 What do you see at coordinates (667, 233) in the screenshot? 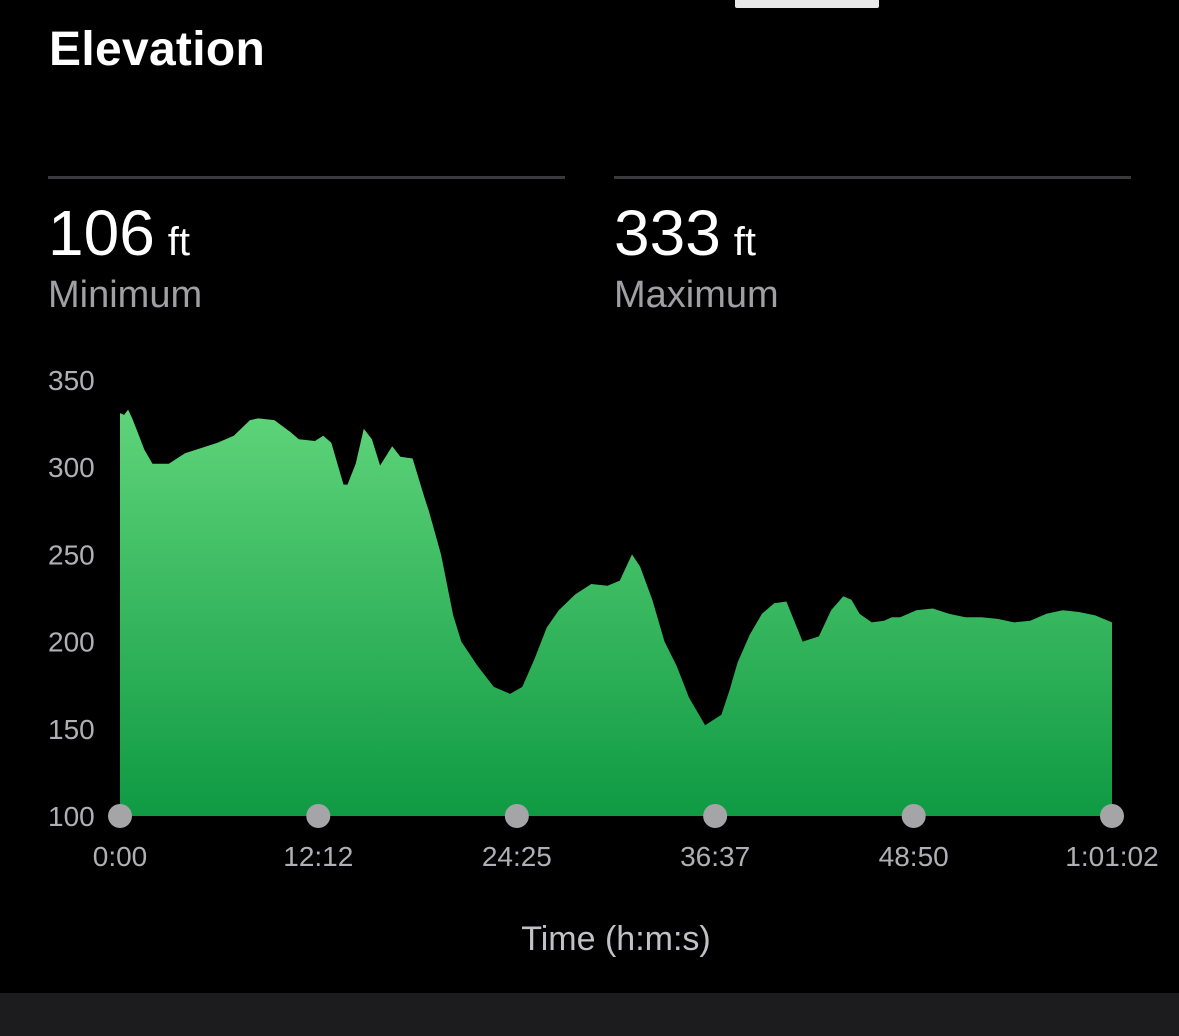
I see `maximum-value: 333` at bounding box center [667, 233].